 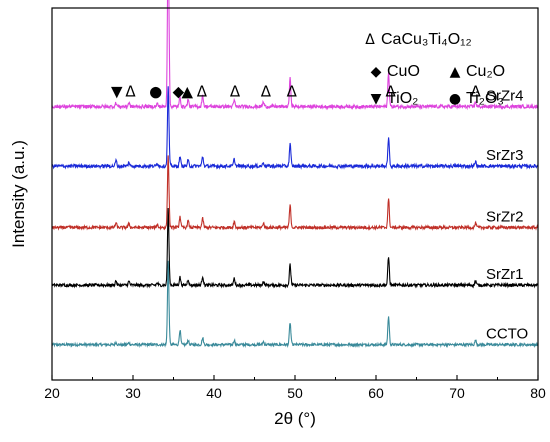 What do you see at coordinates (214, 393) in the screenshot?
I see `x-tick-label: 40` at bounding box center [214, 393].